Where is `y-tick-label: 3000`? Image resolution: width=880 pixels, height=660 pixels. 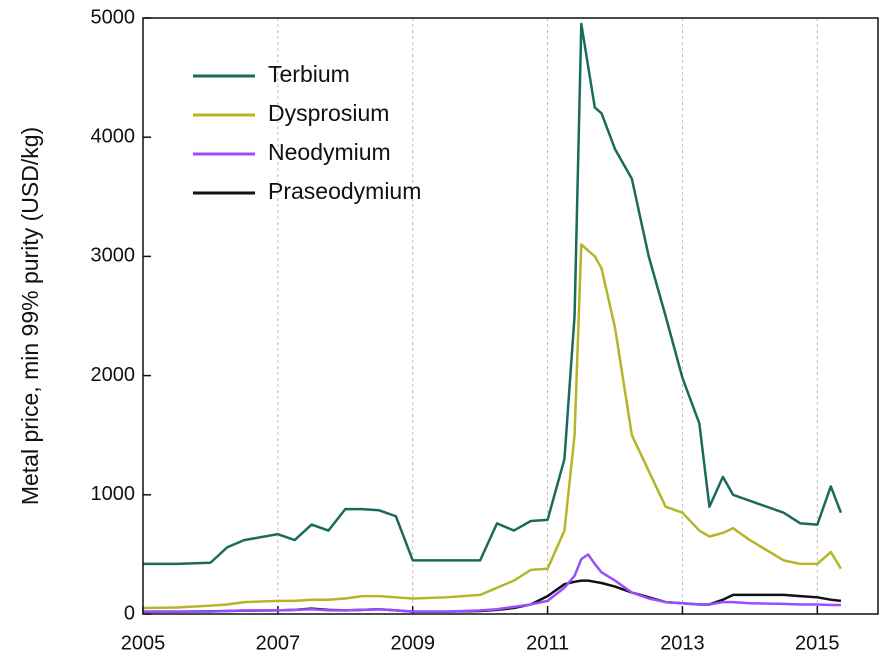 y-tick-label: 3000 is located at coordinates (113, 256).